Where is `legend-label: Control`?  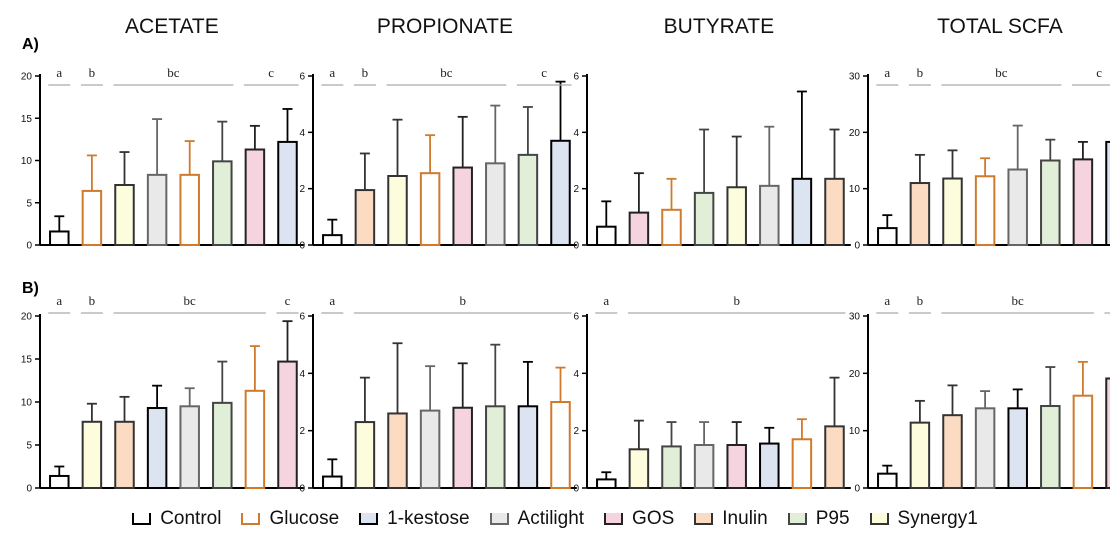
legend-label: Control is located at coordinates (191, 518).